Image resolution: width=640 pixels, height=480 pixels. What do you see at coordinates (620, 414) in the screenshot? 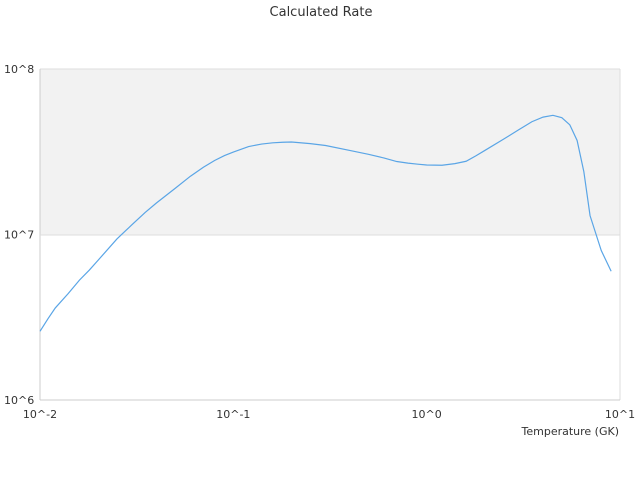
I see `x-tick-label: 10^1` at bounding box center [620, 414].